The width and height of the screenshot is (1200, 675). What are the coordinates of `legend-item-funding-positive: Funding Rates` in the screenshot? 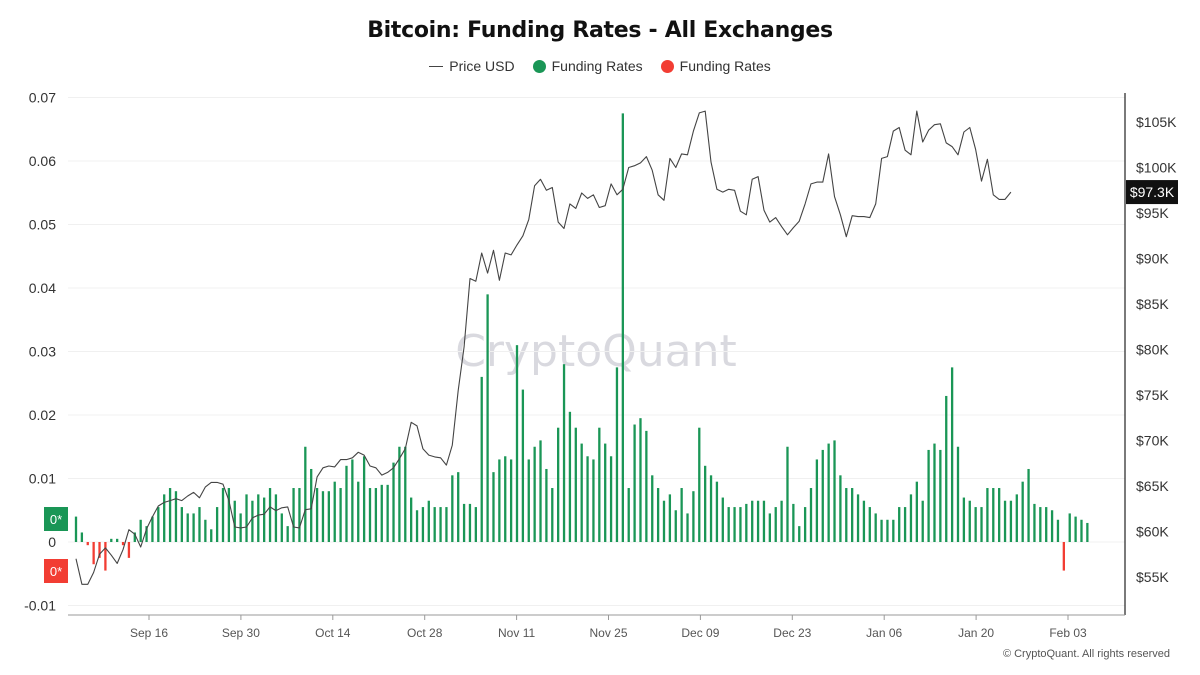 It's located at (587, 66).